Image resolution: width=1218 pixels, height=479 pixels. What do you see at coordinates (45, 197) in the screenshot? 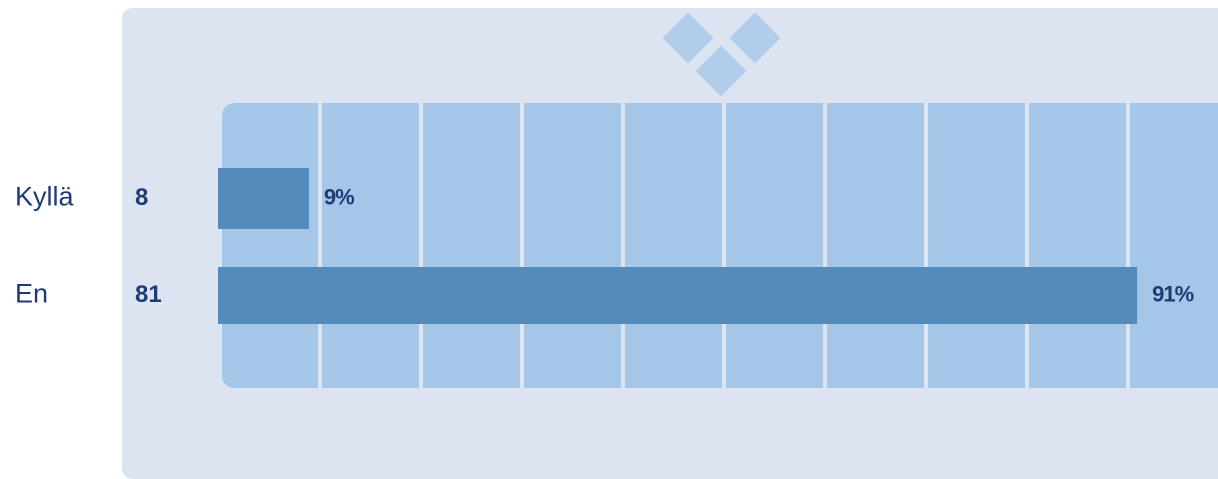
I see `category-label: Kyllä` at bounding box center [45, 197].